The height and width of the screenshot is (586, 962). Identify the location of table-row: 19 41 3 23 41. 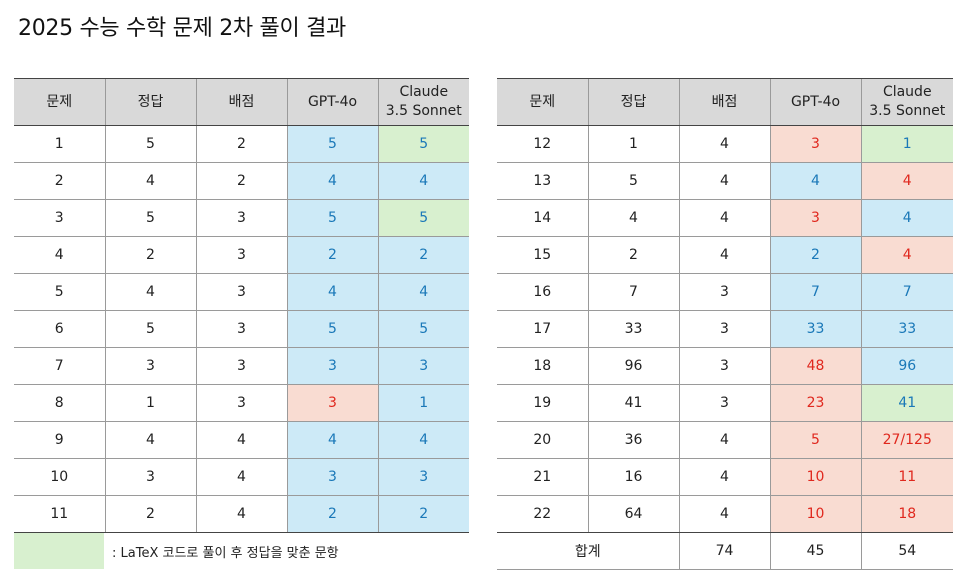
(725, 403).